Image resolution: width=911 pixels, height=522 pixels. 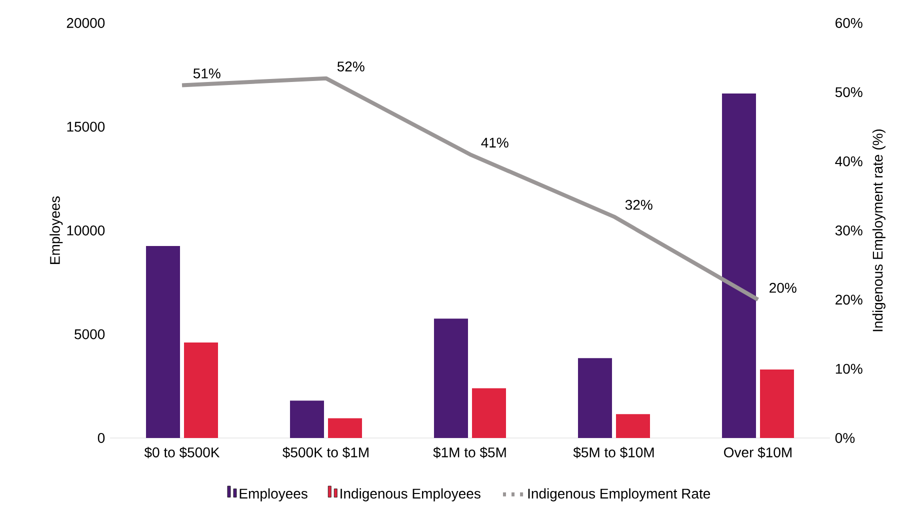 What do you see at coordinates (849, 369) in the screenshot?
I see `y2-tick-label: 10%` at bounding box center [849, 369].